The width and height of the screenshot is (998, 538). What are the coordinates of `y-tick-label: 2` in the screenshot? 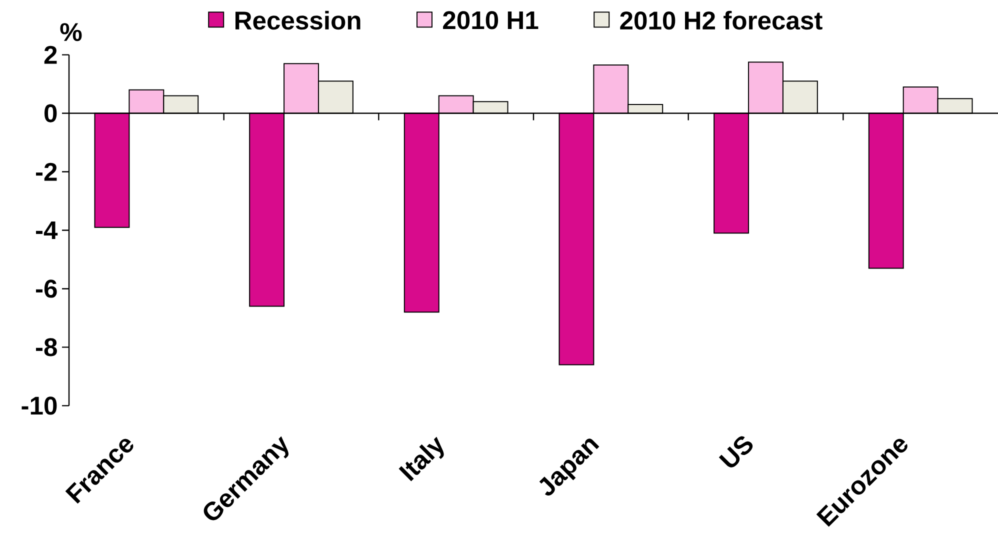 It's located at (50, 55).